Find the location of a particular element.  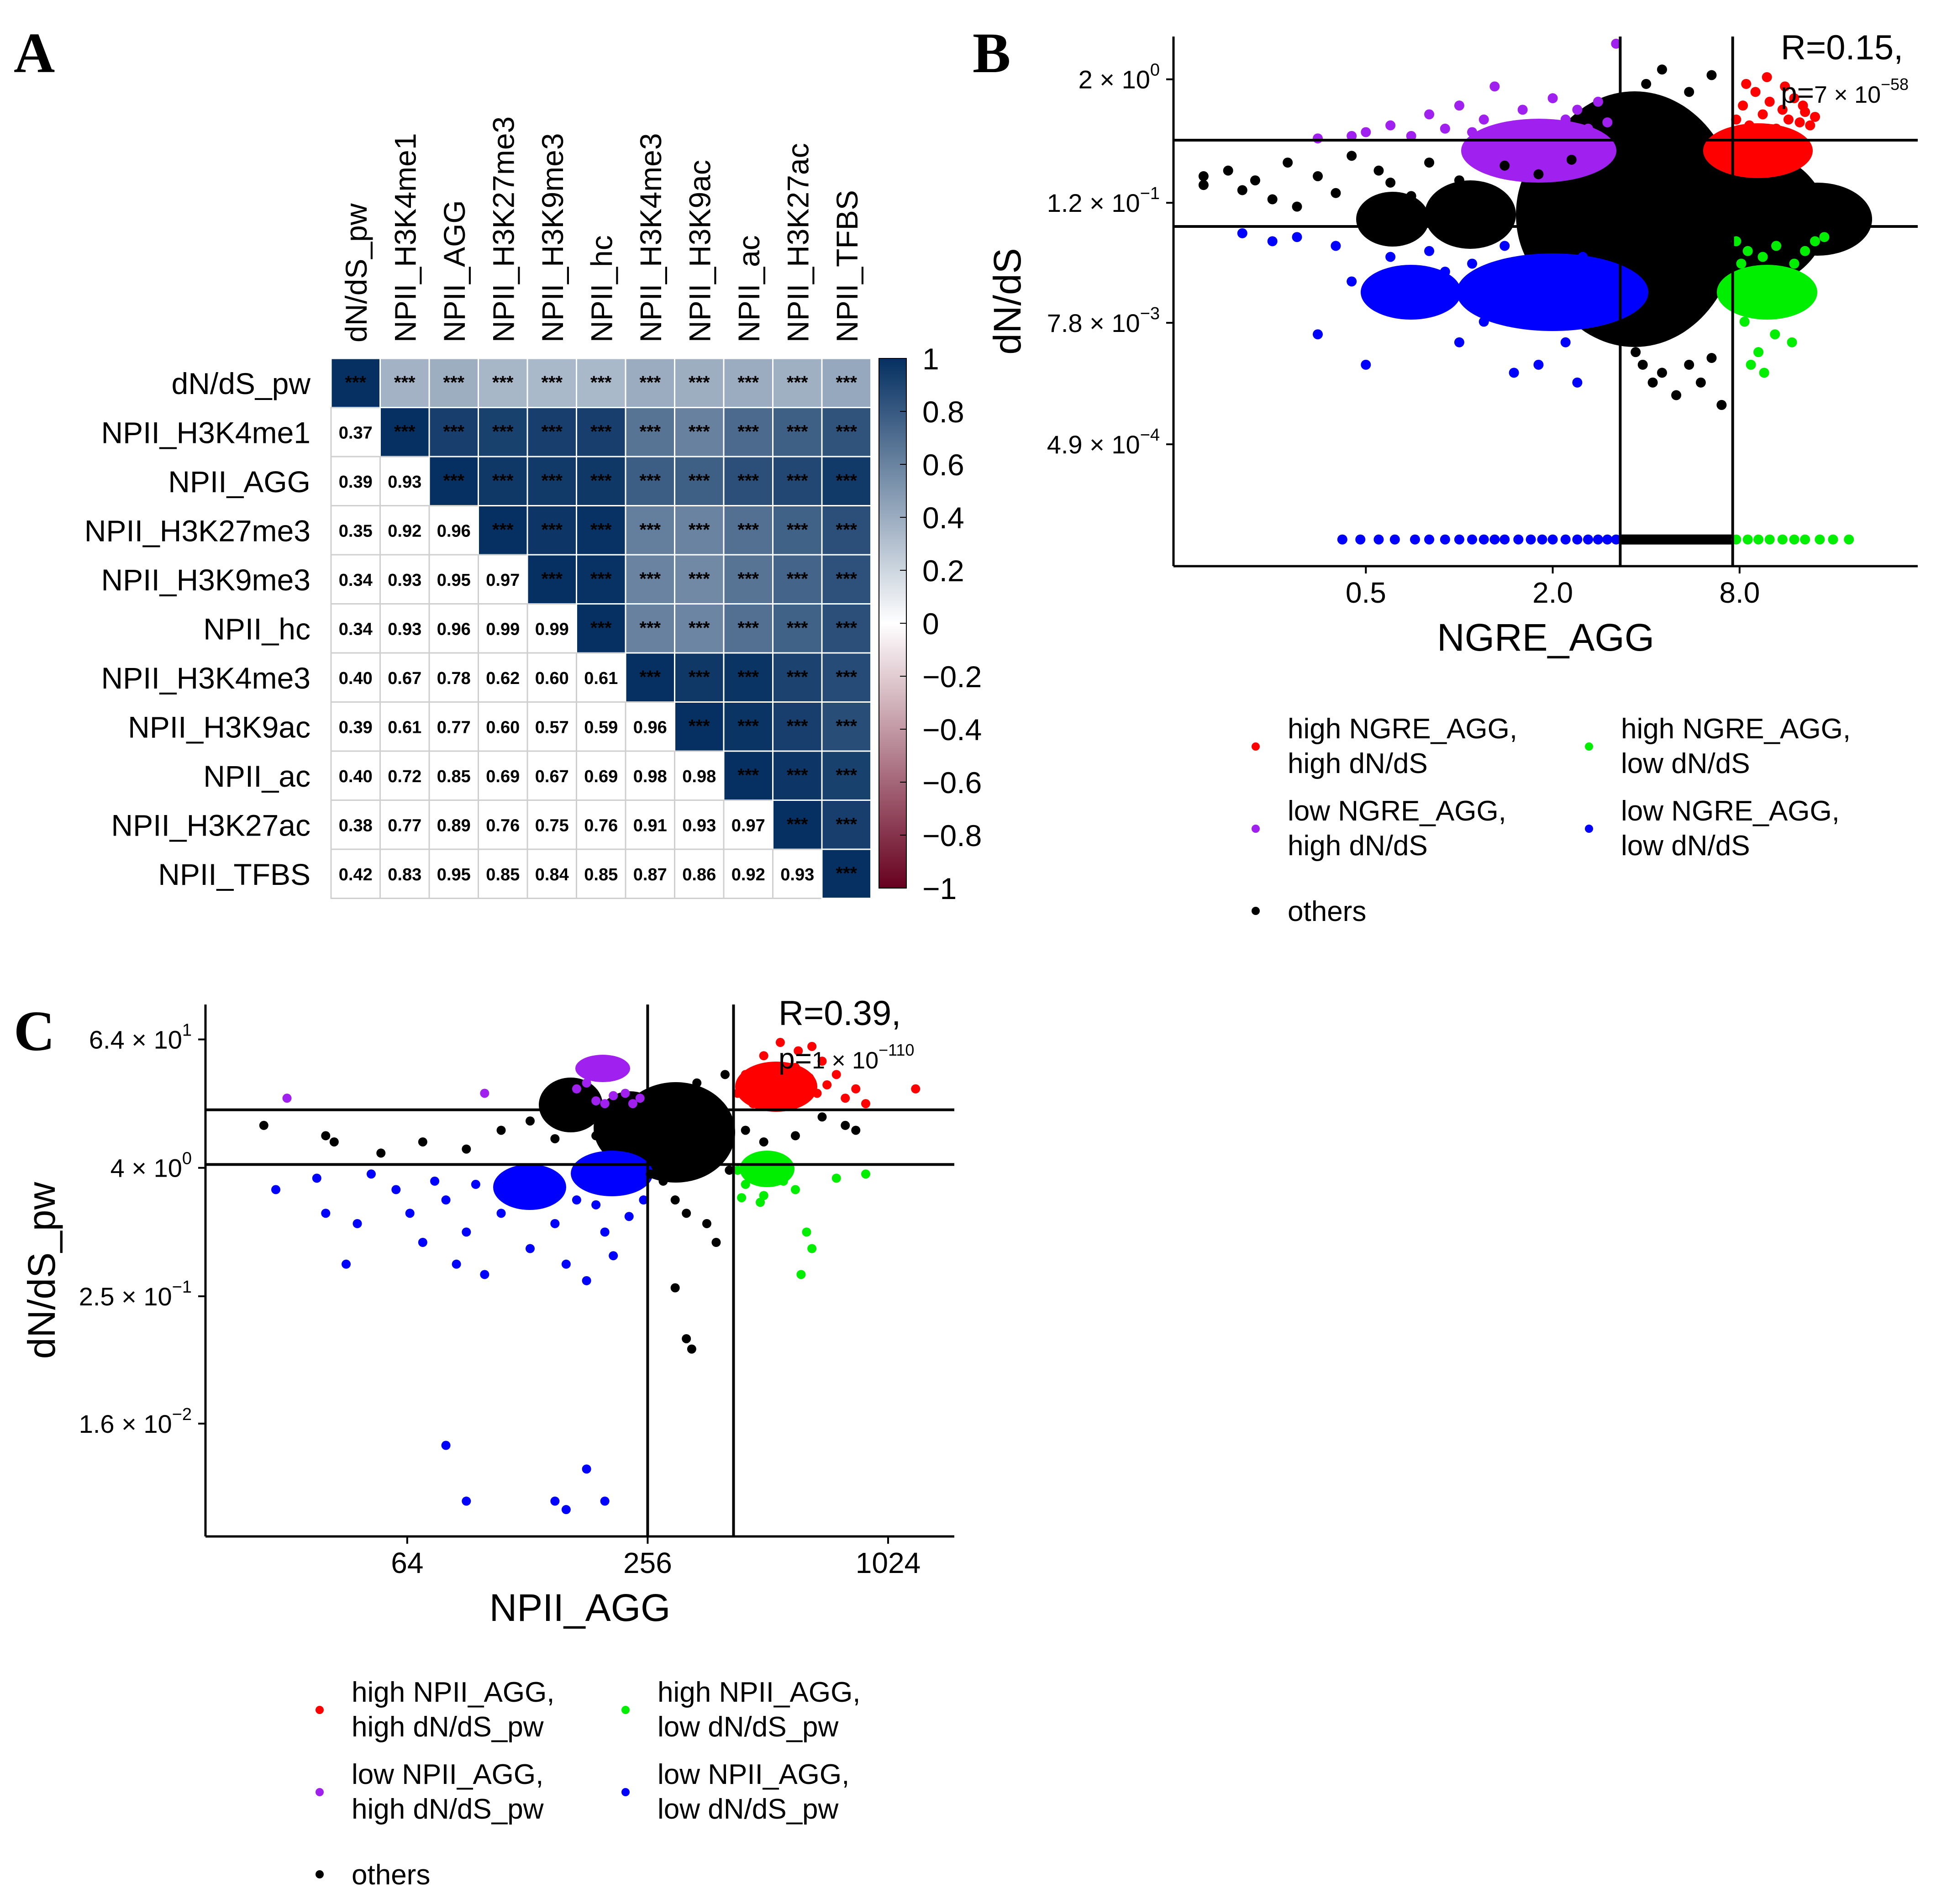

heatmap-row-label: NPII_H3K27ac is located at coordinates (210, 825).